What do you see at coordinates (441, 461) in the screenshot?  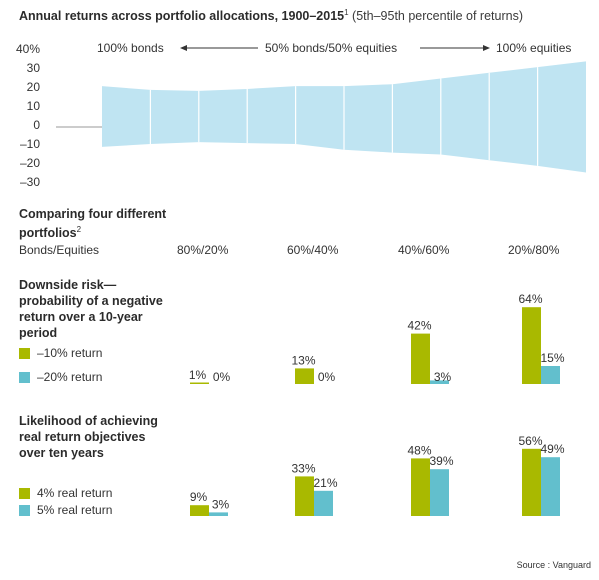 I see `bar-value-label: 39%` at bounding box center [441, 461].